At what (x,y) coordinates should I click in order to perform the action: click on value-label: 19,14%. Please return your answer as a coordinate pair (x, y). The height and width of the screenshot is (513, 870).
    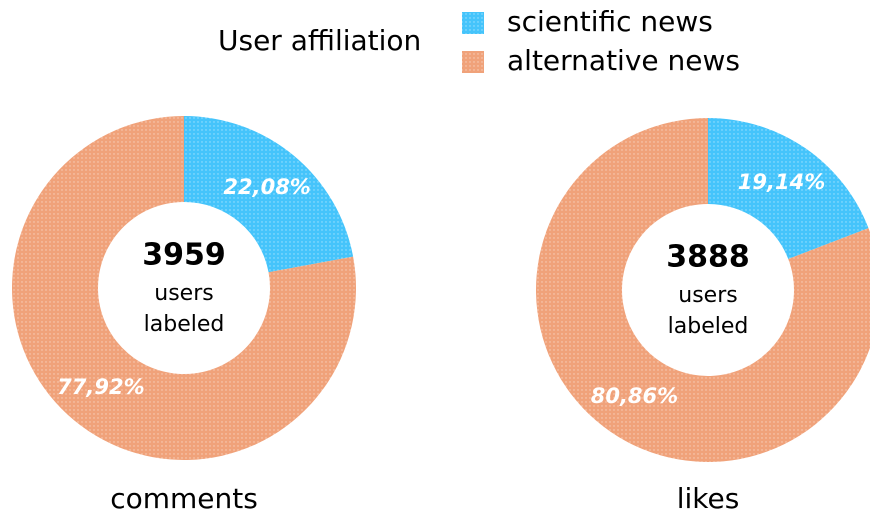
    Looking at the image, I should click on (781, 182).